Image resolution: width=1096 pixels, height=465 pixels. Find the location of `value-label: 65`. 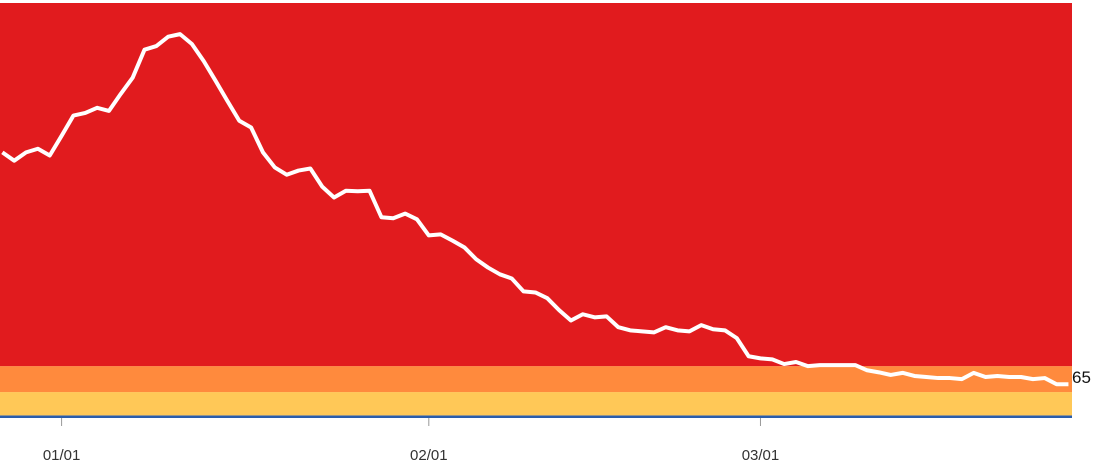

value-label: 65 is located at coordinates (1081, 377).